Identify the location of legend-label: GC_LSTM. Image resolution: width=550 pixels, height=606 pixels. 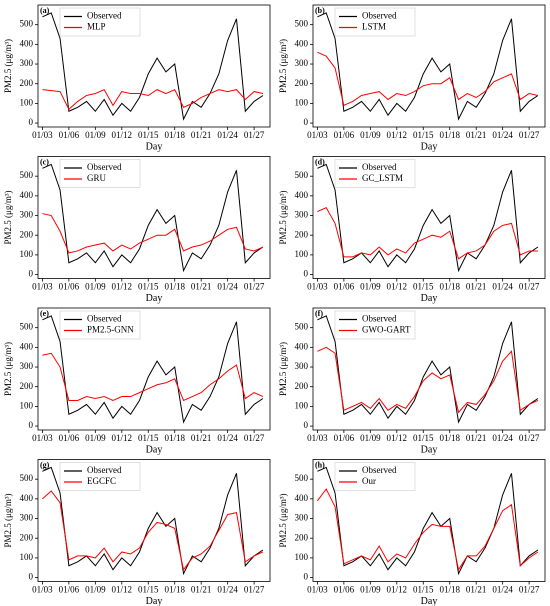
(382, 178).